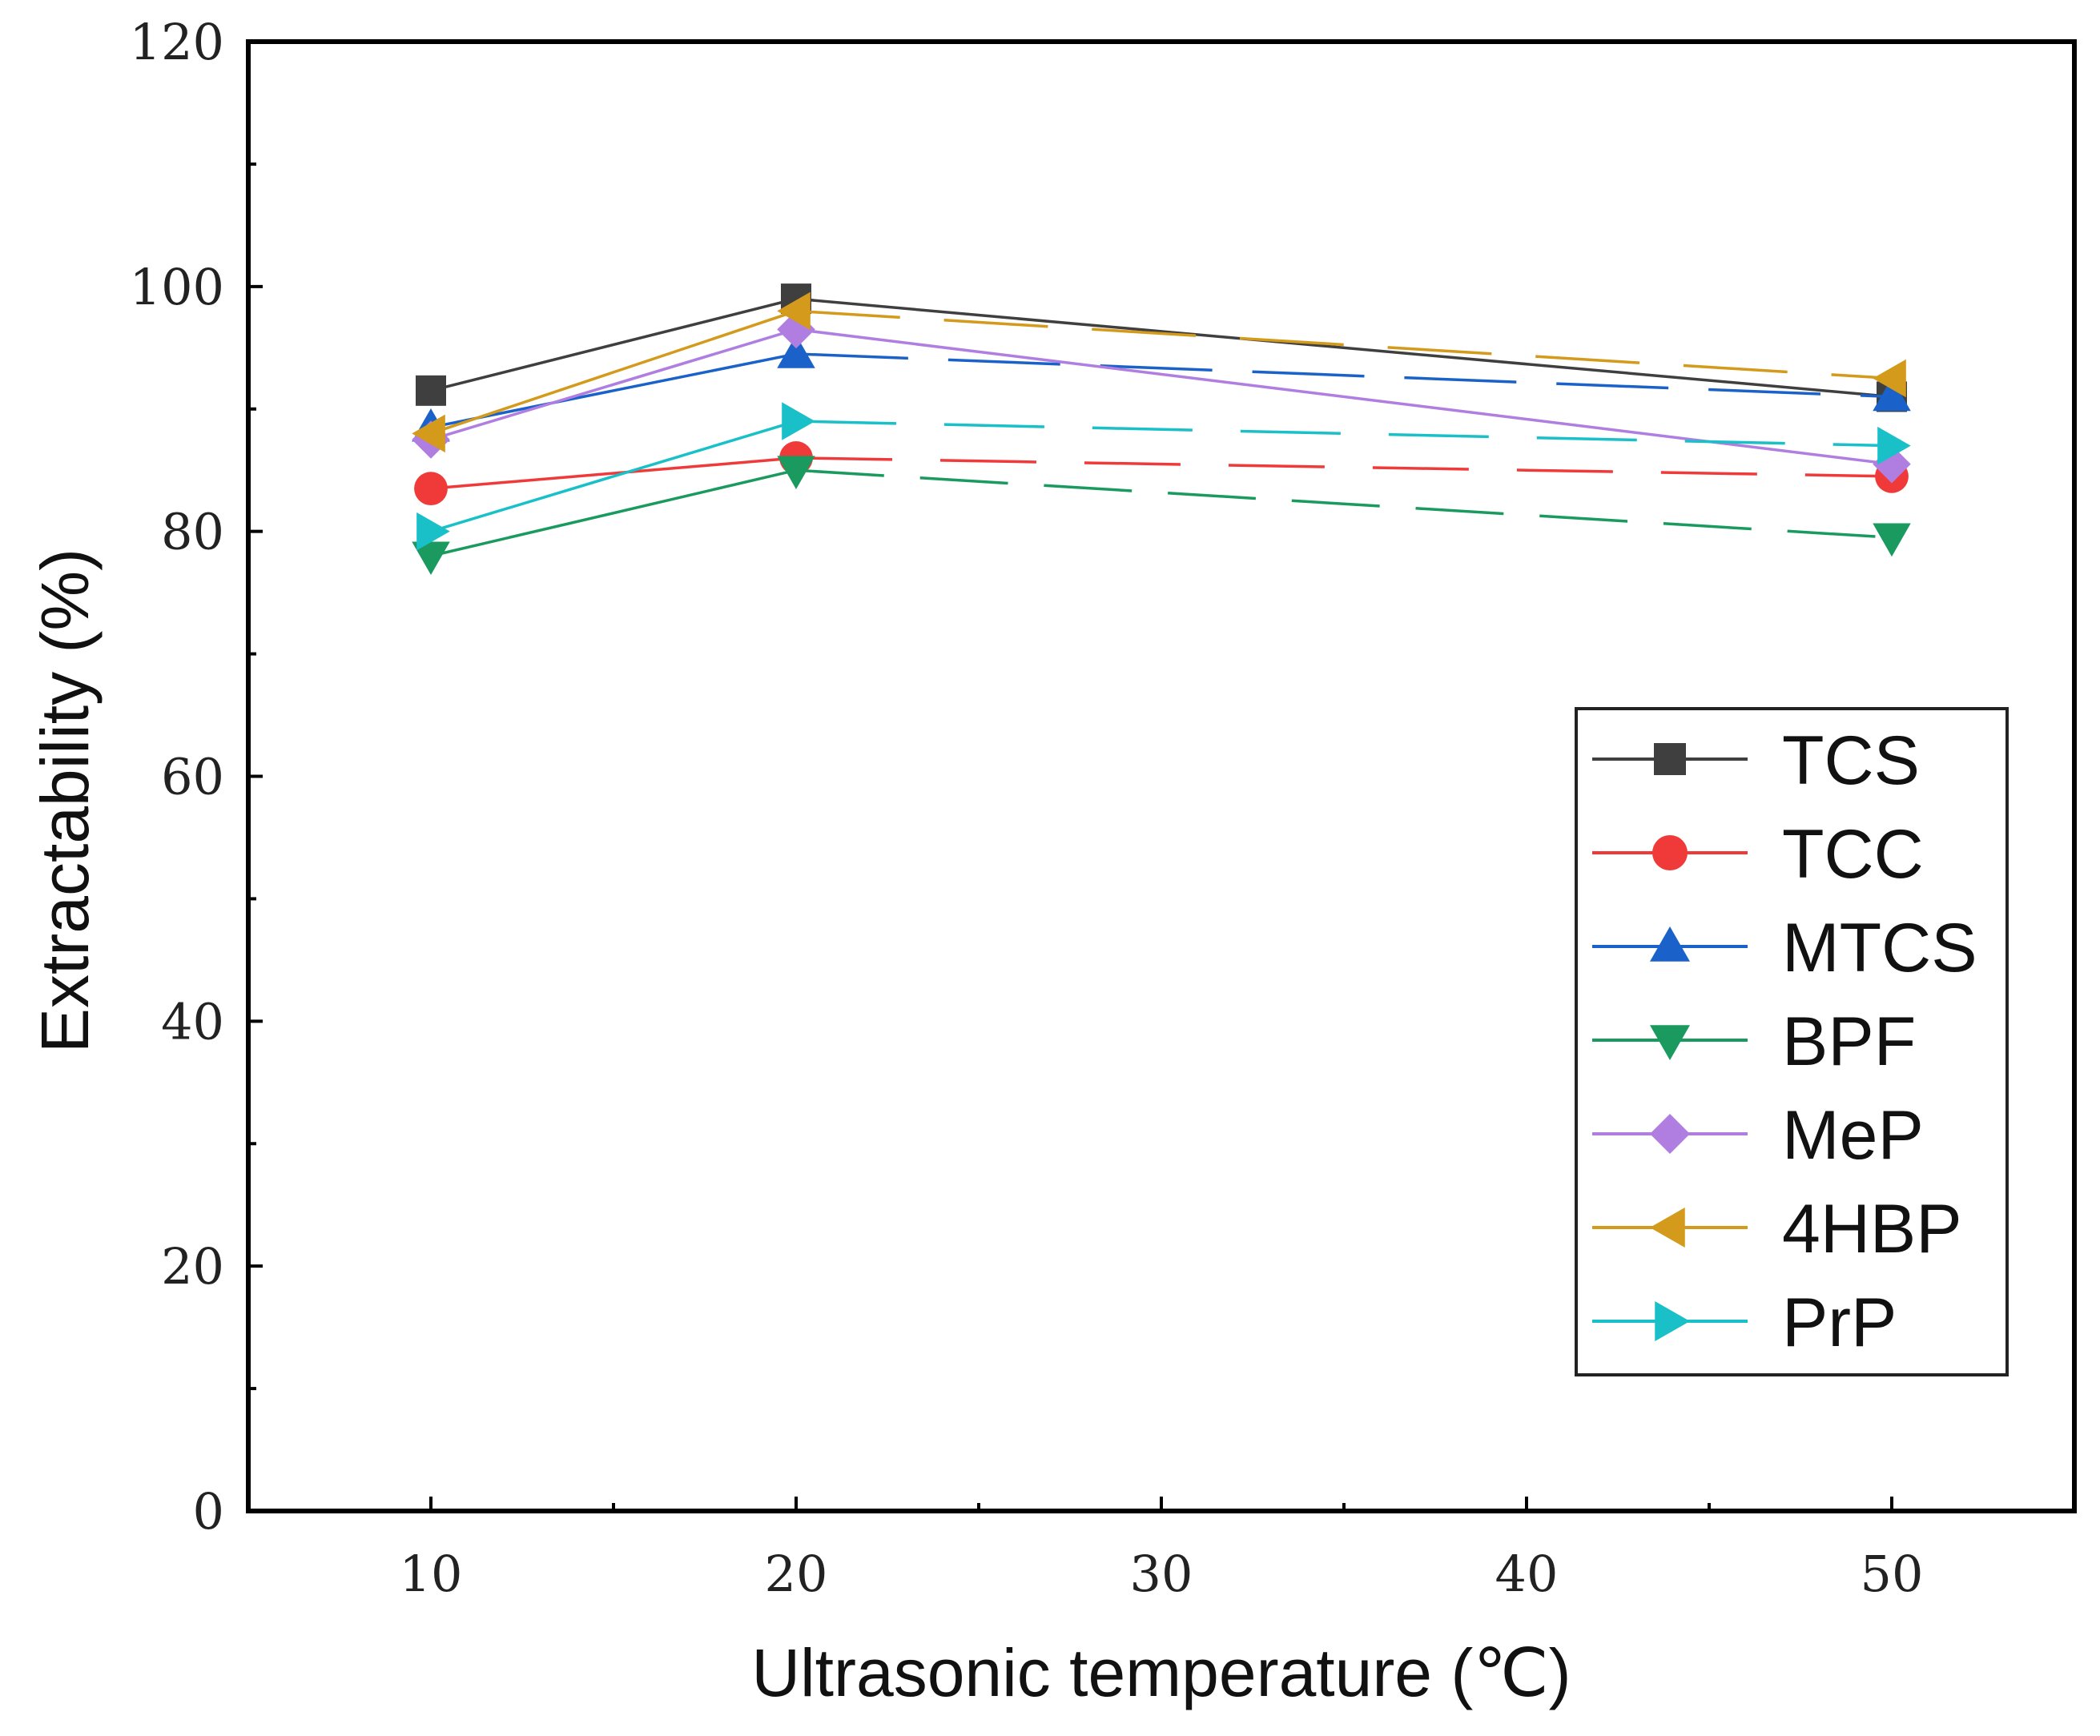 The height and width of the screenshot is (1736, 2100). I want to click on y-tick-label: 40, so click(192, 1022).